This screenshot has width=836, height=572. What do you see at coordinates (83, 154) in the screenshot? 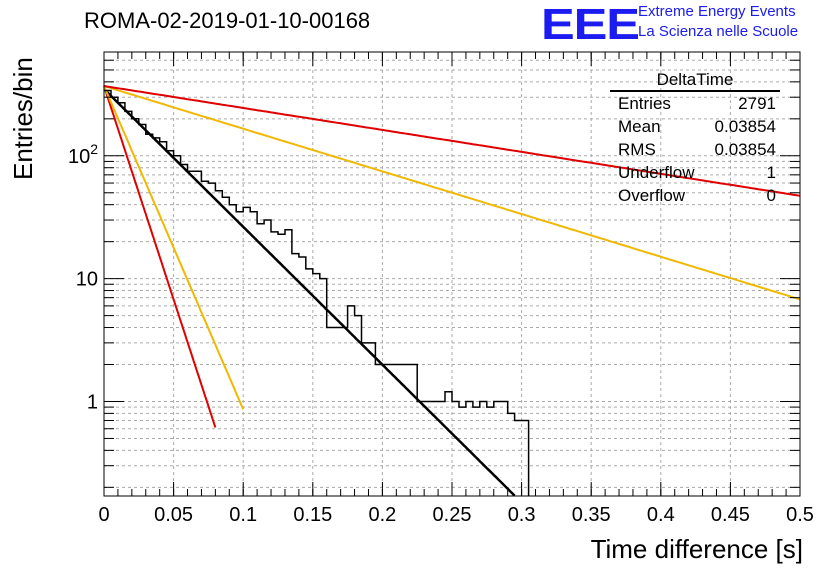
I see `y-tick-label: 102` at bounding box center [83, 154].